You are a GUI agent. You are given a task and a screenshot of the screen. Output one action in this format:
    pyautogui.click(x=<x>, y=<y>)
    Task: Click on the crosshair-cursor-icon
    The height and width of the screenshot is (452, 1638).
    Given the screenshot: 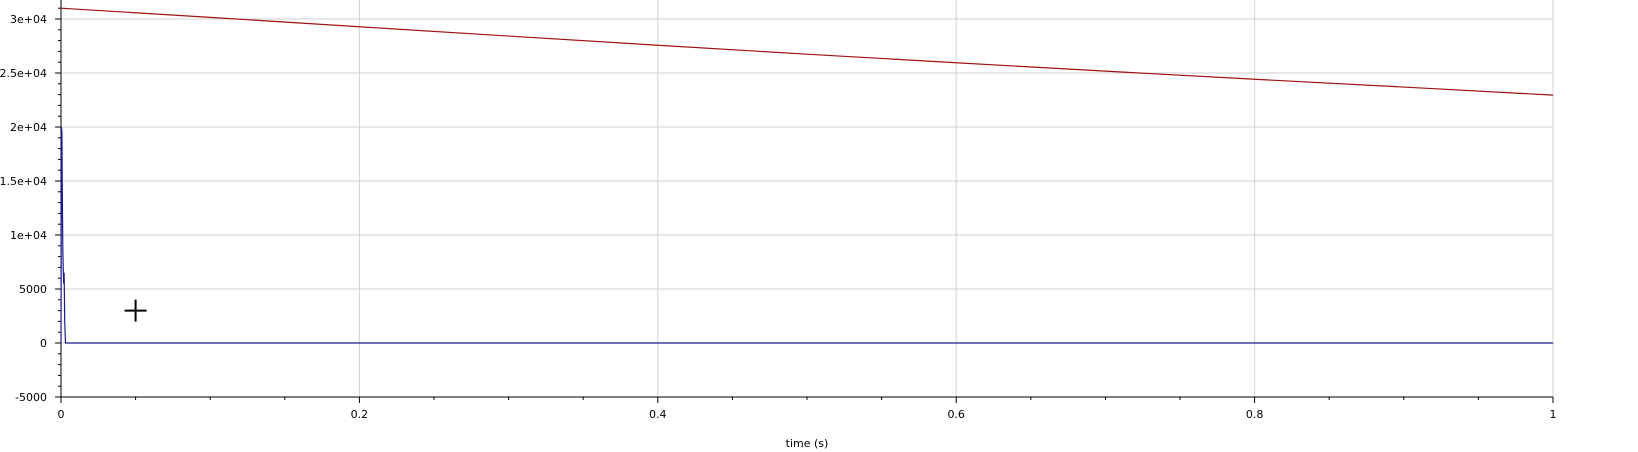 What is the action you would take?
    pyautogui.click(x=135, y=310)
    